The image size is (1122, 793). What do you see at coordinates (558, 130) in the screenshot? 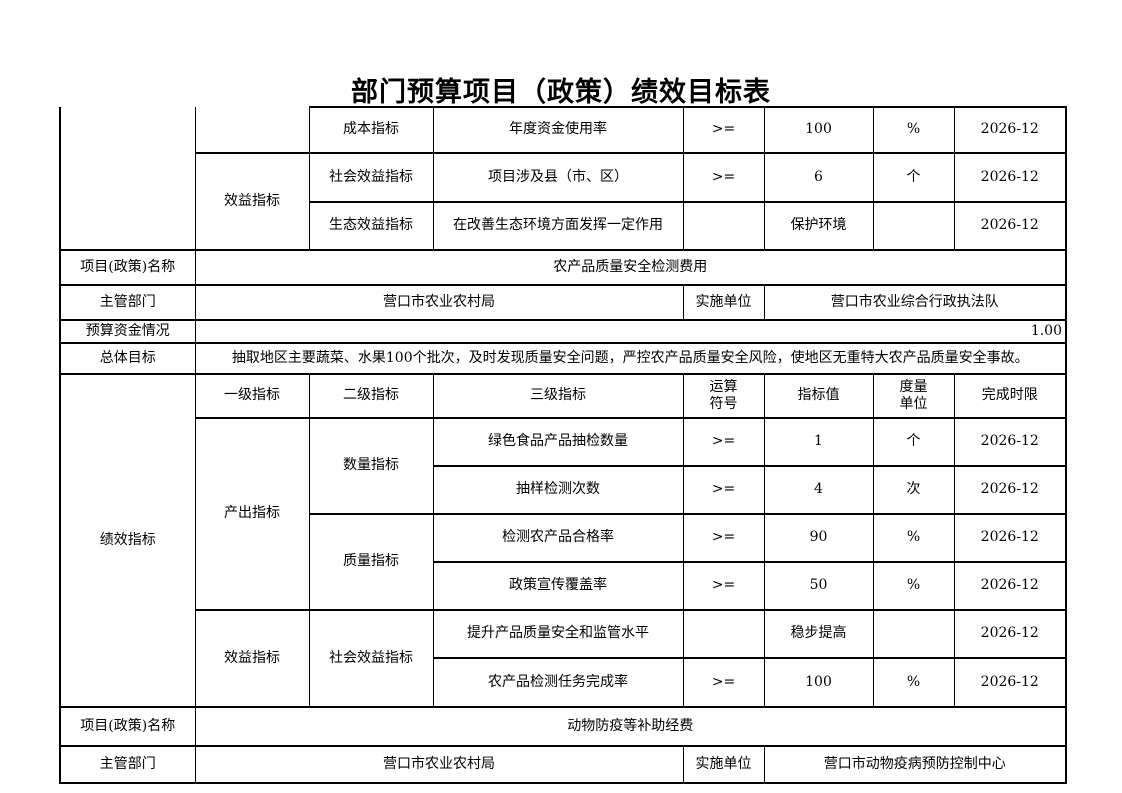
I see `indicator-name-cell: 年度资金使用率` at bounding box center [558, 130].